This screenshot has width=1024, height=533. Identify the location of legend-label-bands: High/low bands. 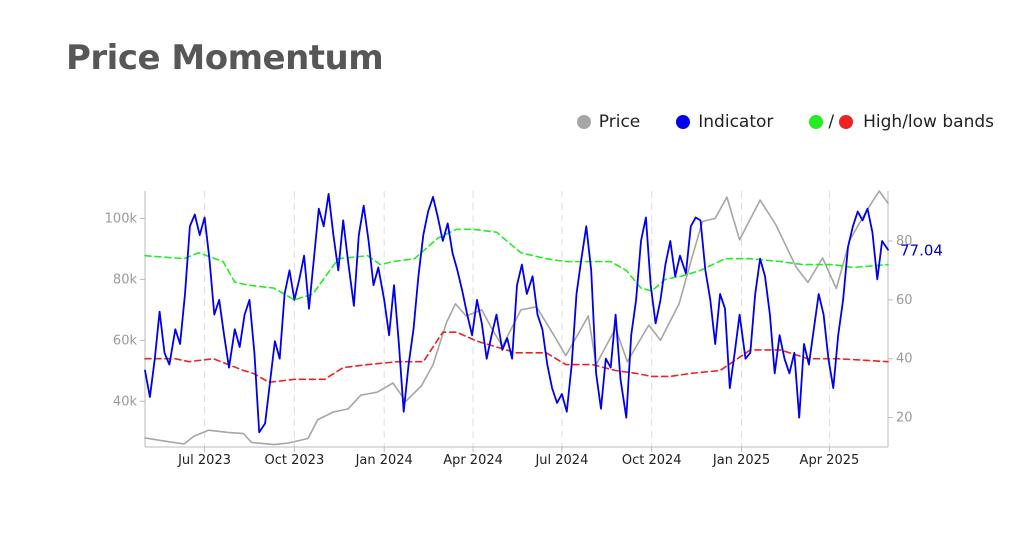
(928, 122).